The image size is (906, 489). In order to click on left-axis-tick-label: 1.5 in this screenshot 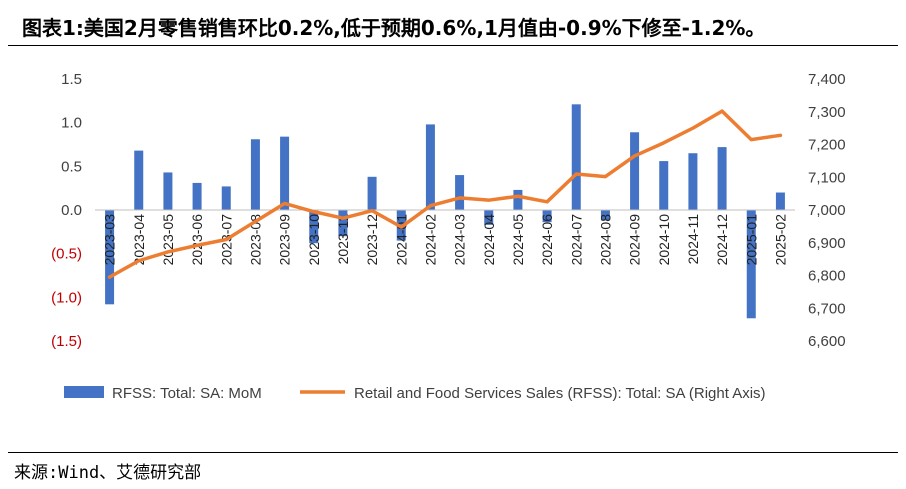, I will do `click(71, 79)`.